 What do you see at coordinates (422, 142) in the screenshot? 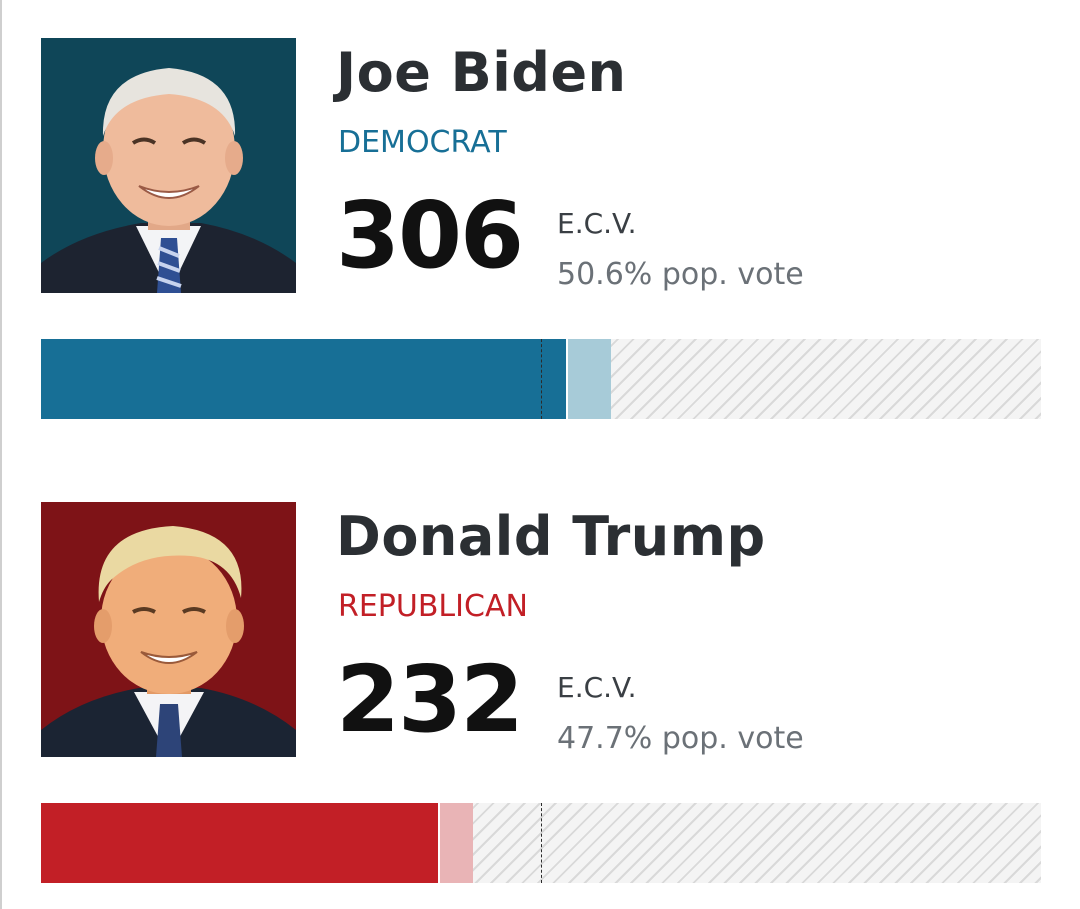
I see `candidate-party: DEMOCRAT` at bounding box center [422, 142].